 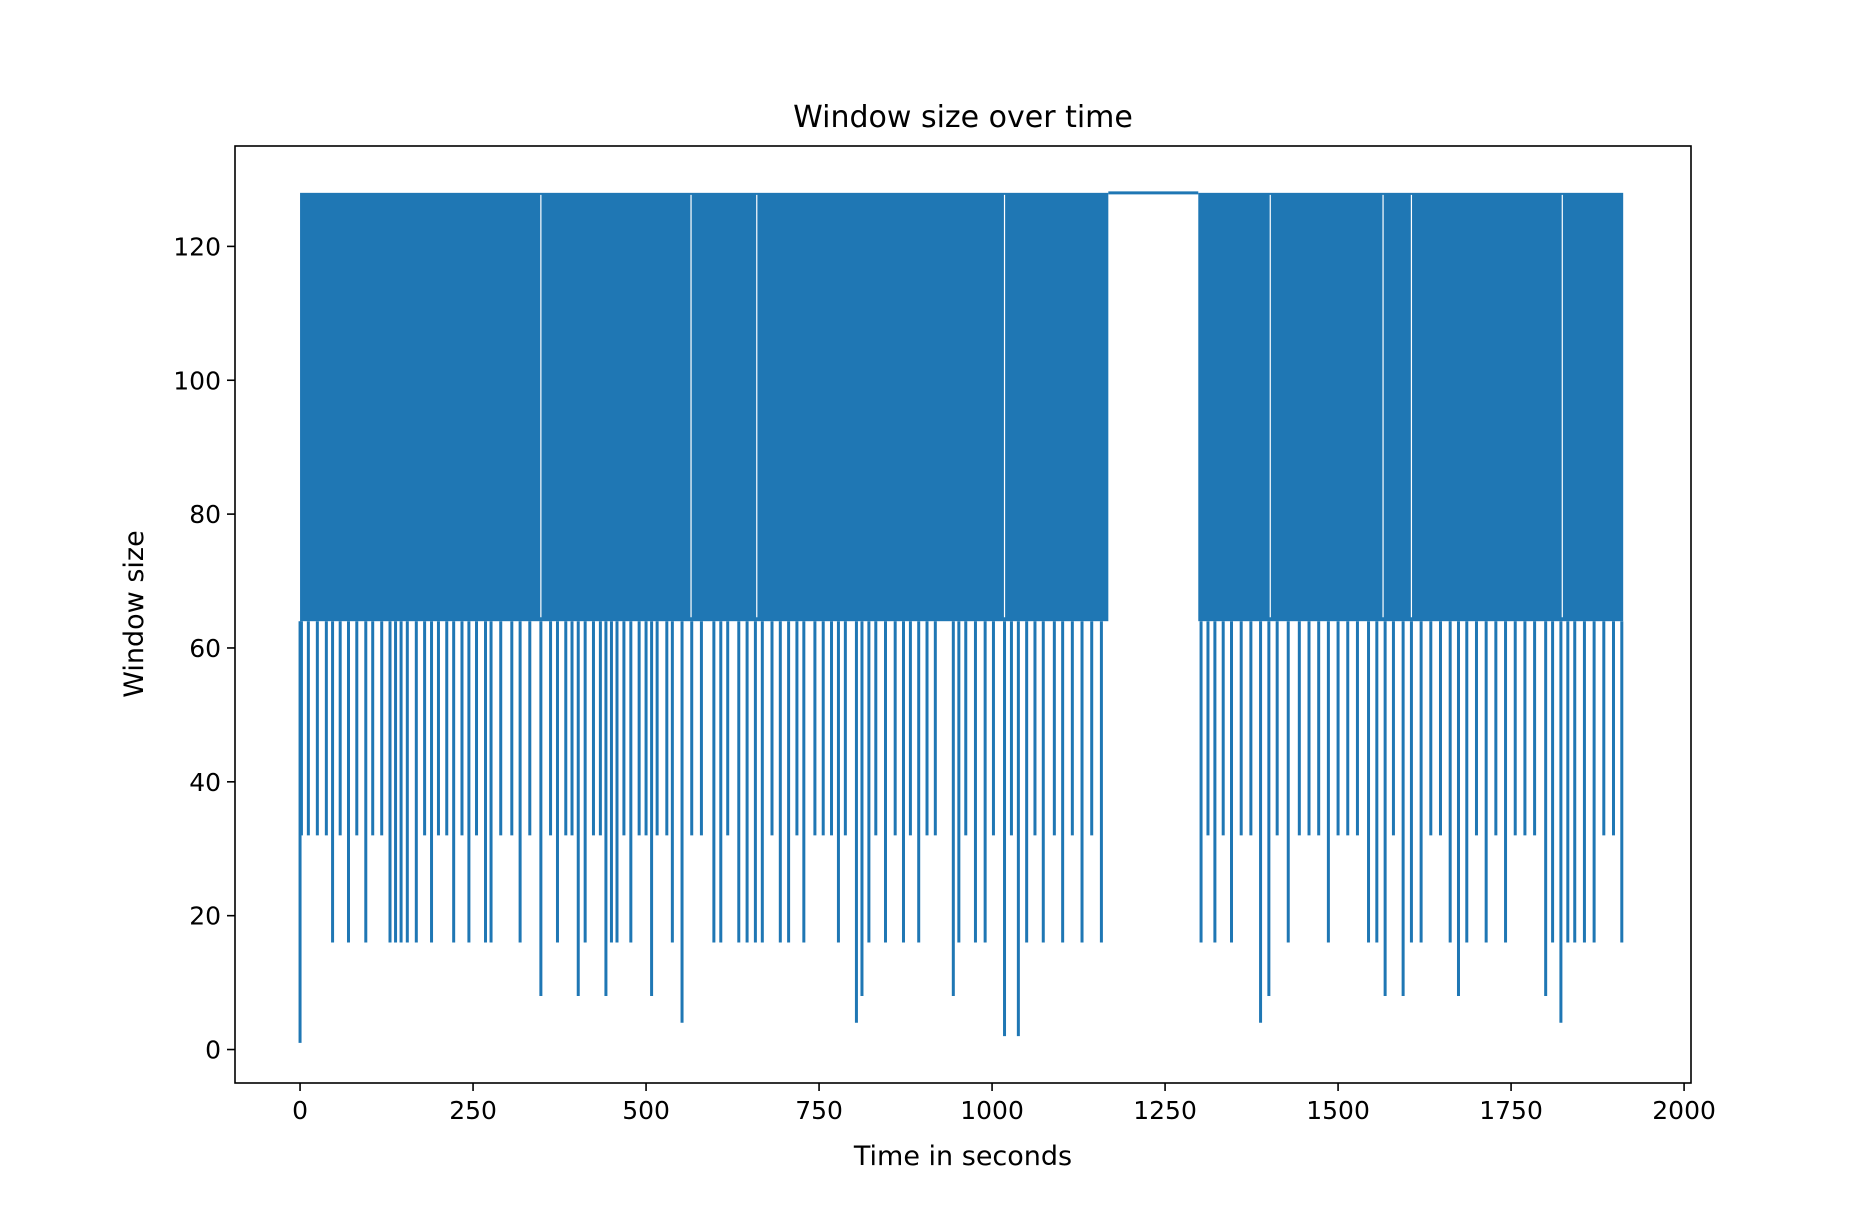 I want to click on x-tick-label: 1250, so click(x=1165, y=1110).